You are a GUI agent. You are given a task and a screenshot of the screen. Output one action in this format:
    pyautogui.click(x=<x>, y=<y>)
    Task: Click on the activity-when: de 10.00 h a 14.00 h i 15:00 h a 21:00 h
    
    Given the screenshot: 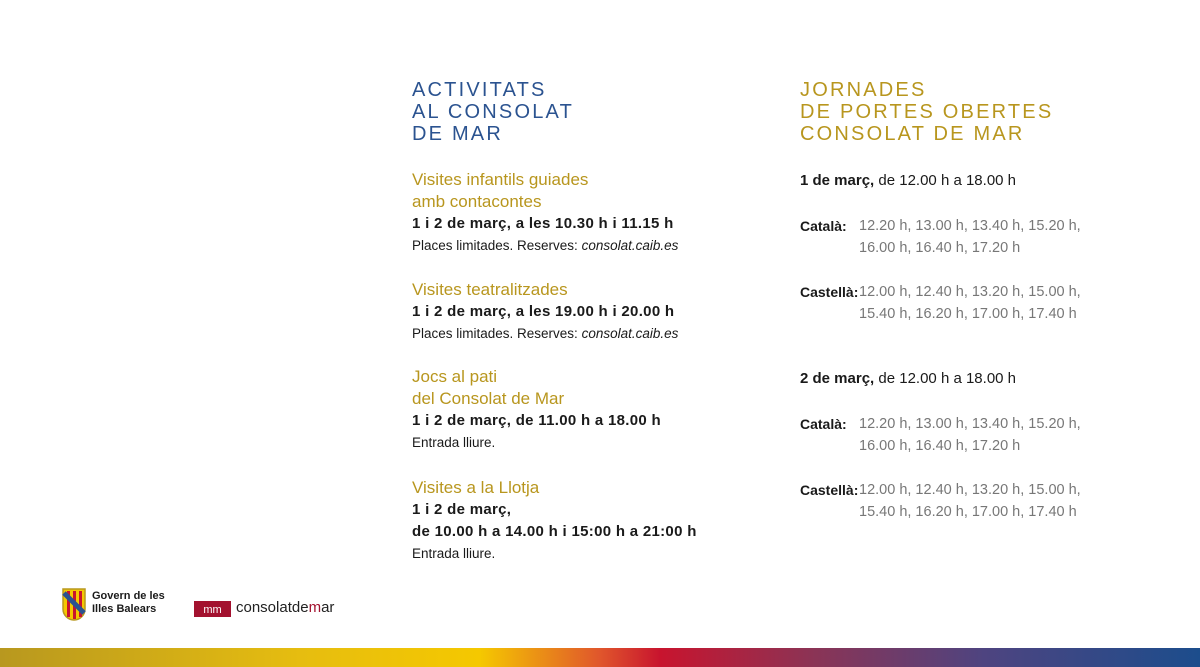 What is the action you would take?
    pyautogui.click(x=554, y=531)
    